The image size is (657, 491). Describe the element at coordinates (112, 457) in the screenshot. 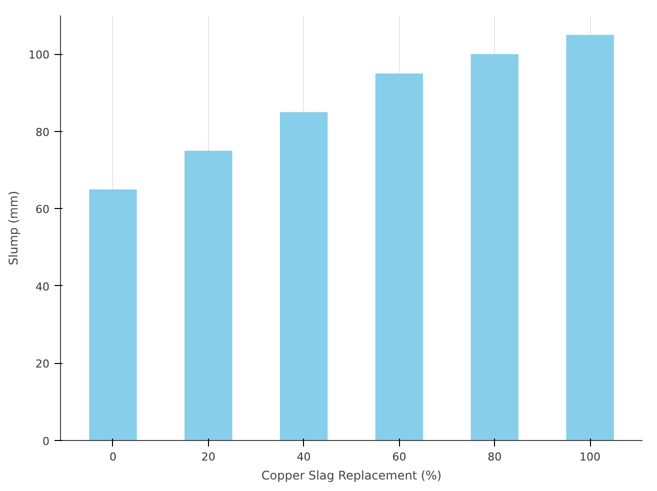

I see `x-tick-label: 0` at that location.